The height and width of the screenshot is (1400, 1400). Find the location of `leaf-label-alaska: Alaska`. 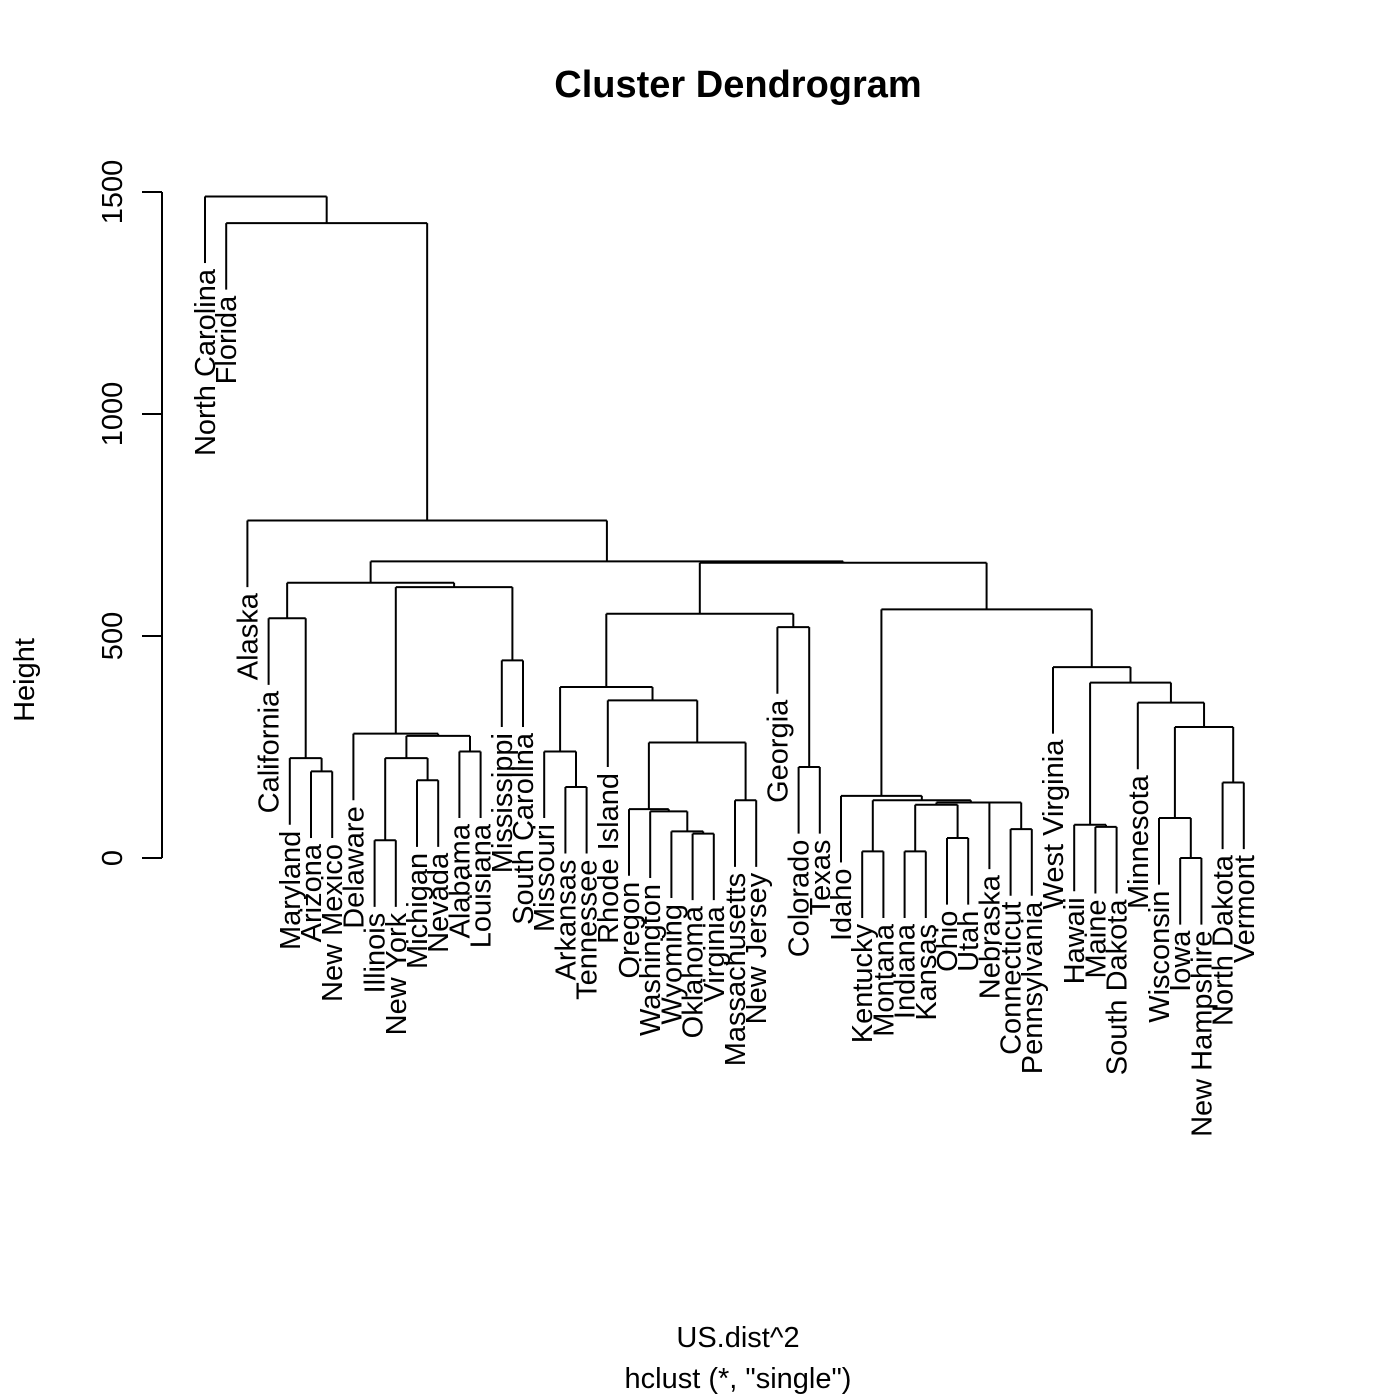

leaf-label-alaska: Alaska is located at coordinates (248, 636).